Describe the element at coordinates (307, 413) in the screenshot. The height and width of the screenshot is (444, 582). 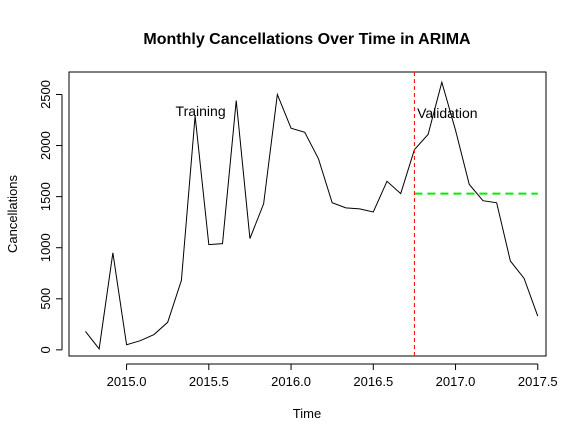
I see `x-axis-label: Time` at that location.